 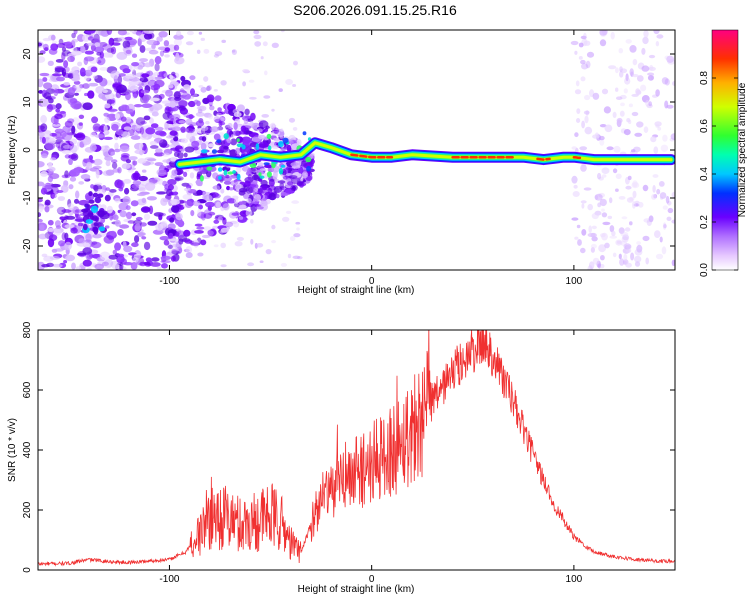 What do you see at coordinates (356, 589) in the screenshot?
I see `snr-x-axis-label: Height of straight line (km)` at bounding box center [356, 589].